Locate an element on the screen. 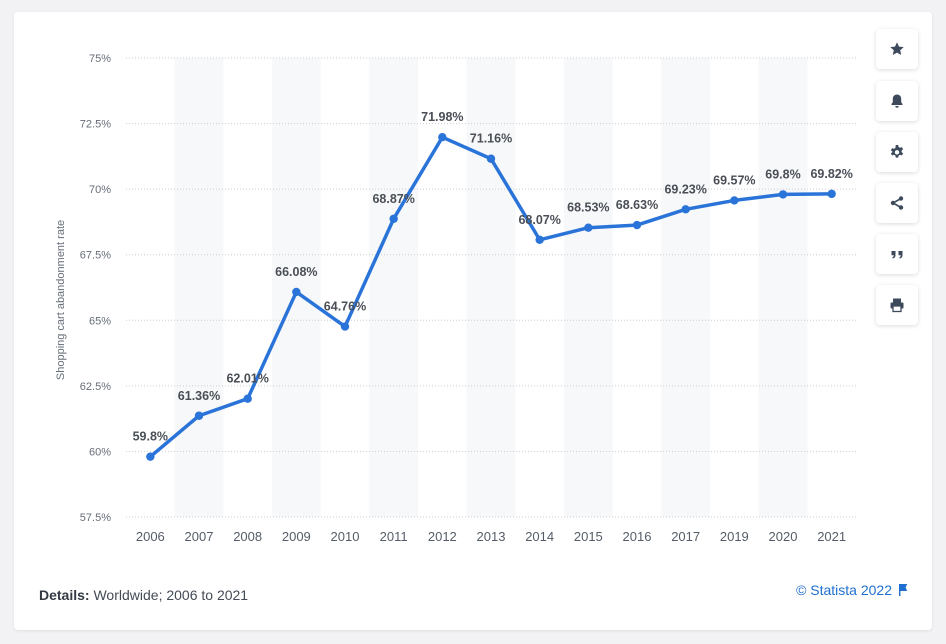 Image resolution: width=946 pixels, height=644 pixels. gear-icon is located at coordinates (897, 151).